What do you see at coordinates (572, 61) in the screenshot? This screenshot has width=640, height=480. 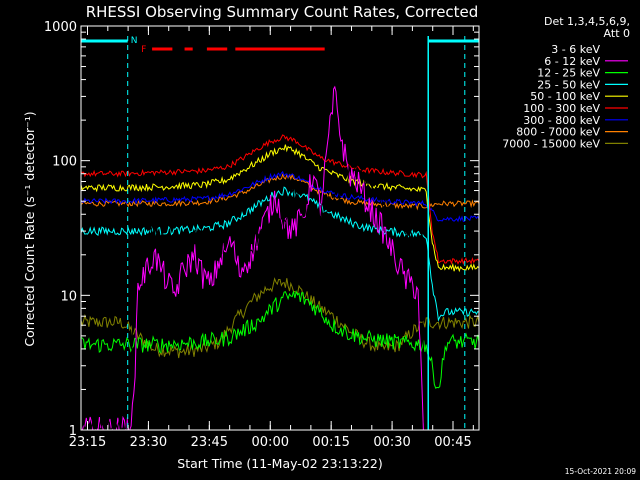 I see `legend-label-1: 6 - 12 keV` at bounding box center [572, 61].